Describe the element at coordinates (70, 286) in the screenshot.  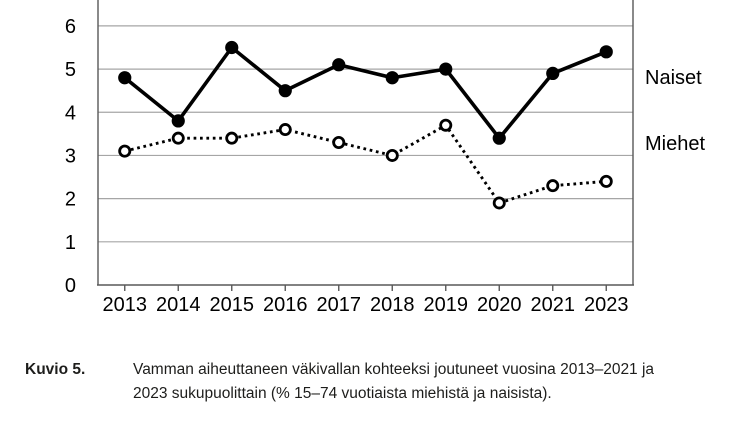
I see `y-tick-label: 0` at that location.